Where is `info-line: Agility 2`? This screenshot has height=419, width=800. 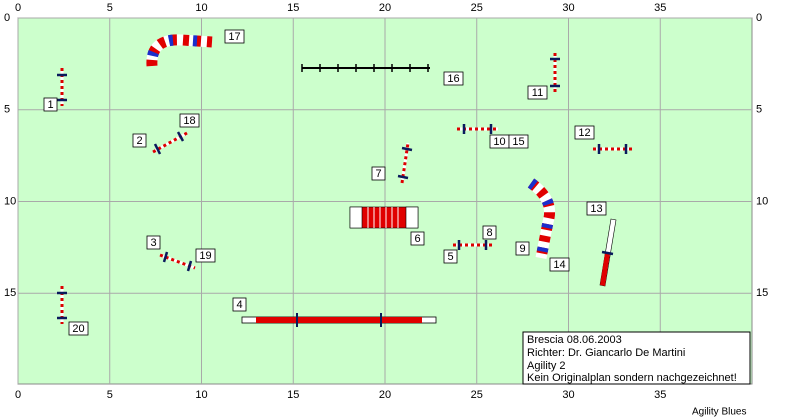
info-line: Agility 2 is located at coordinates (546, 366).